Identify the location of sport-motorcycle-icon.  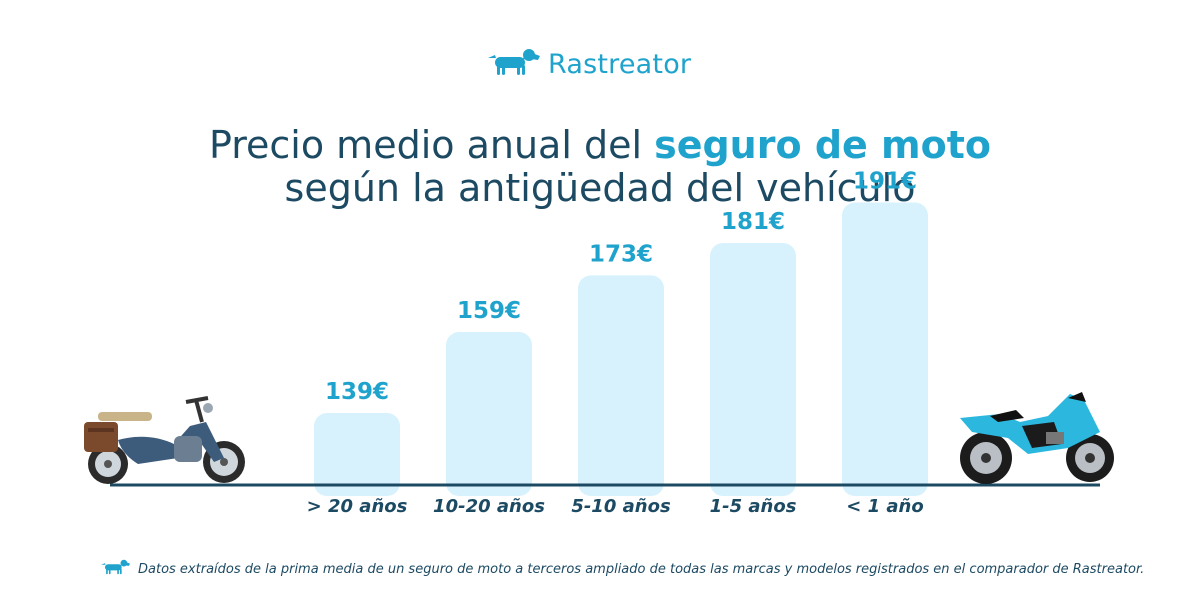
(1035, 440).